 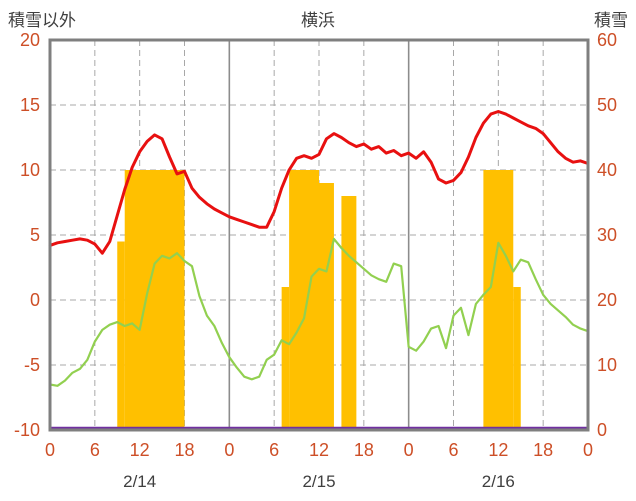 I want to click on right-axis-tick: 20, so click(x=607, y=300).